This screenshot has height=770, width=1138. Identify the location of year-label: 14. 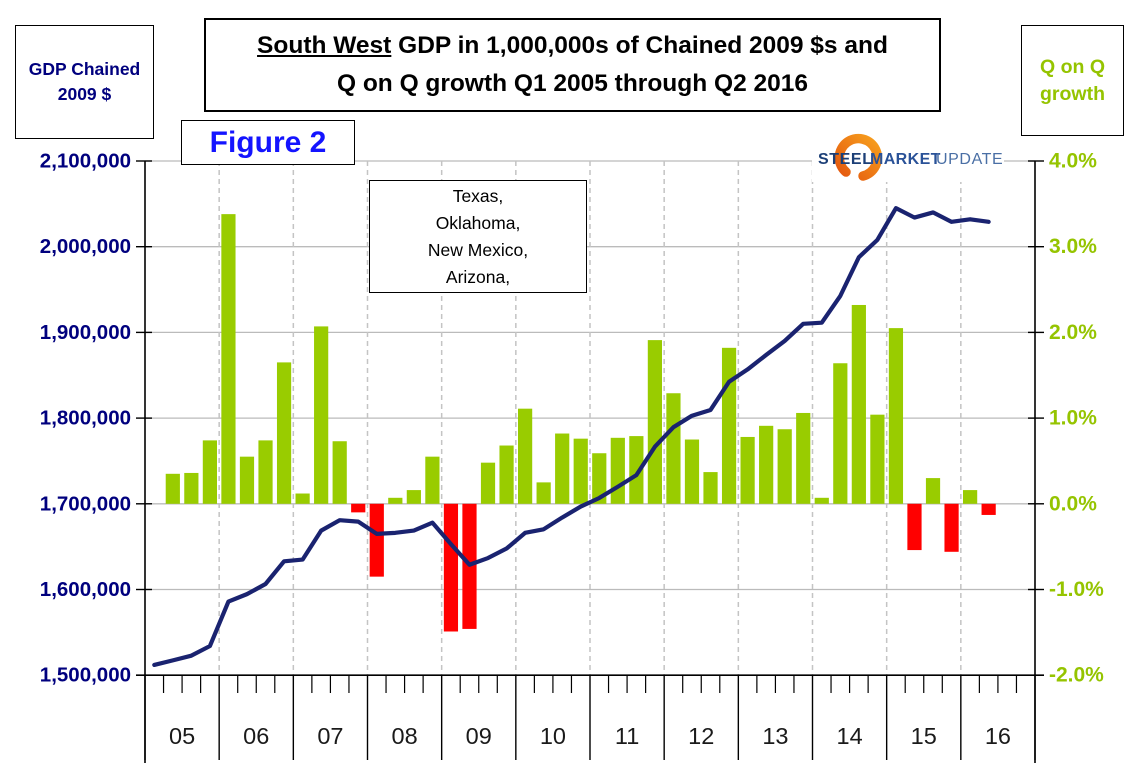
(850, 736).